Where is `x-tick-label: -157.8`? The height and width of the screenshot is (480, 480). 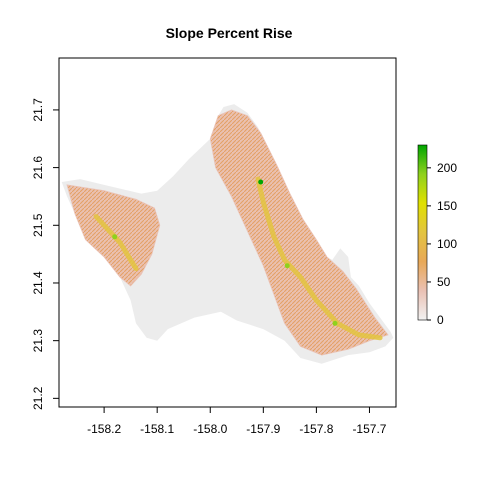
x-tick-label: -157.8 is located at coordinates (316, 429).